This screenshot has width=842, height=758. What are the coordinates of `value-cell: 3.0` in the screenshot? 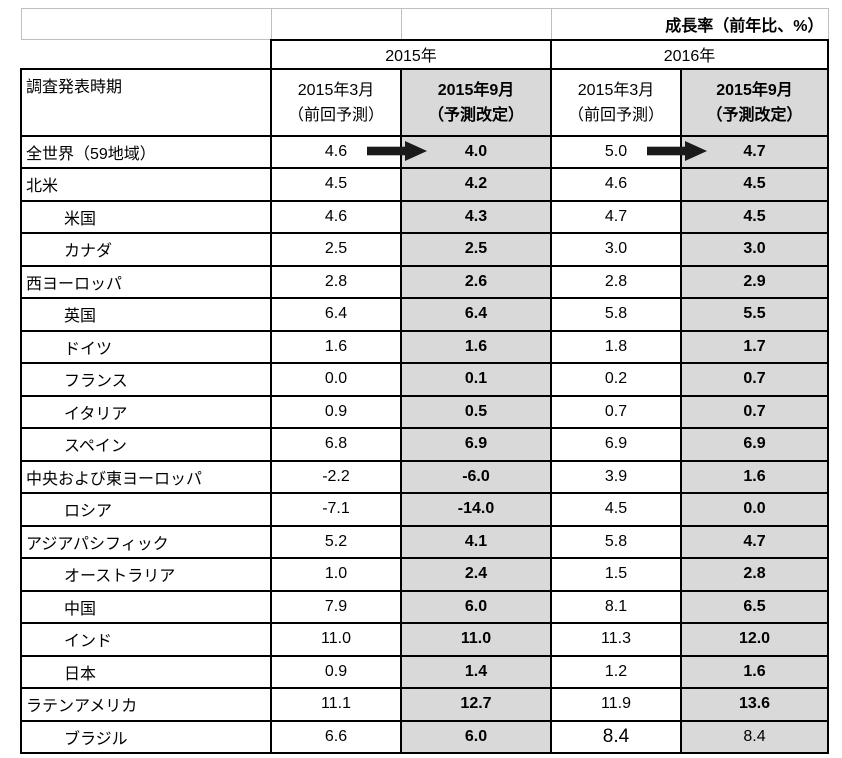 It's located at (616, 249).